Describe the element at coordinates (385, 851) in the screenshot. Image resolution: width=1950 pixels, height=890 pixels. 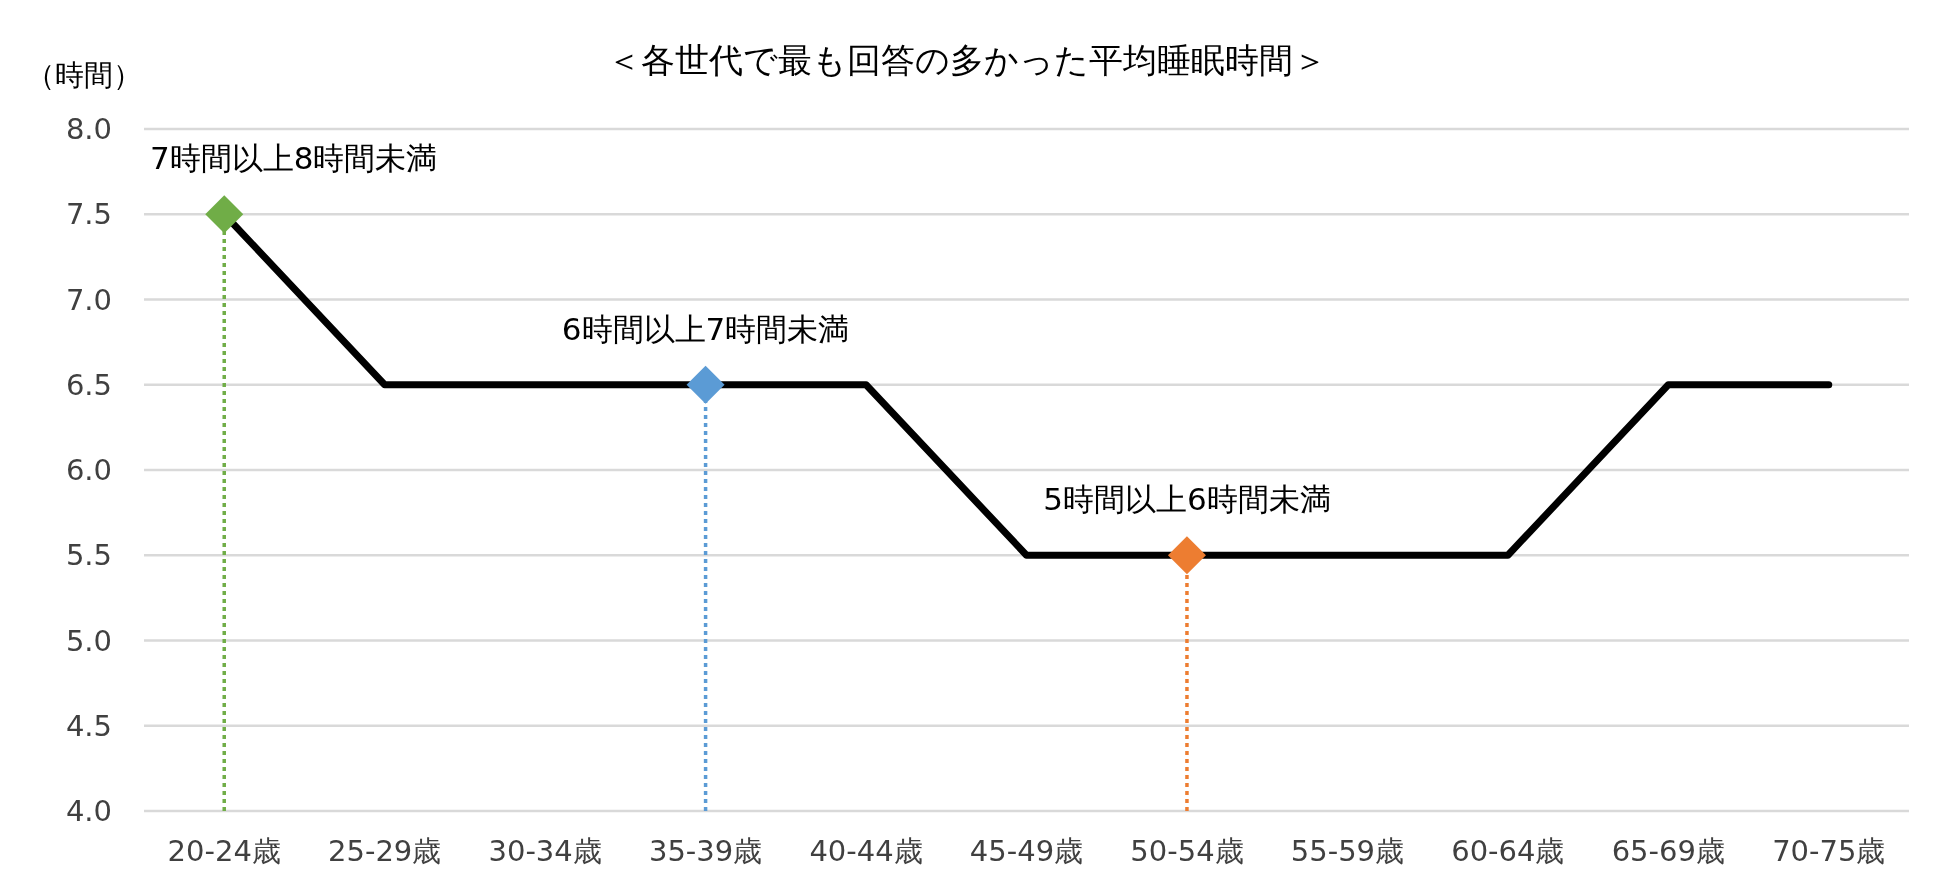
I see `x-tick-label: 25-29歳` at that location.